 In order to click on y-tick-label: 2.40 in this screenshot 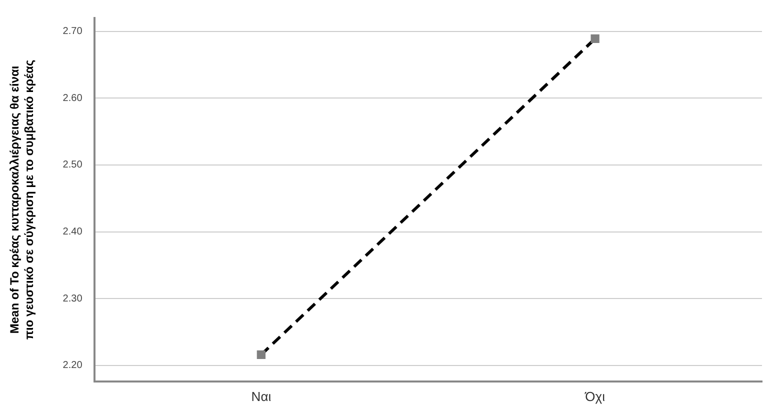, I will do `click(72, 232)`.